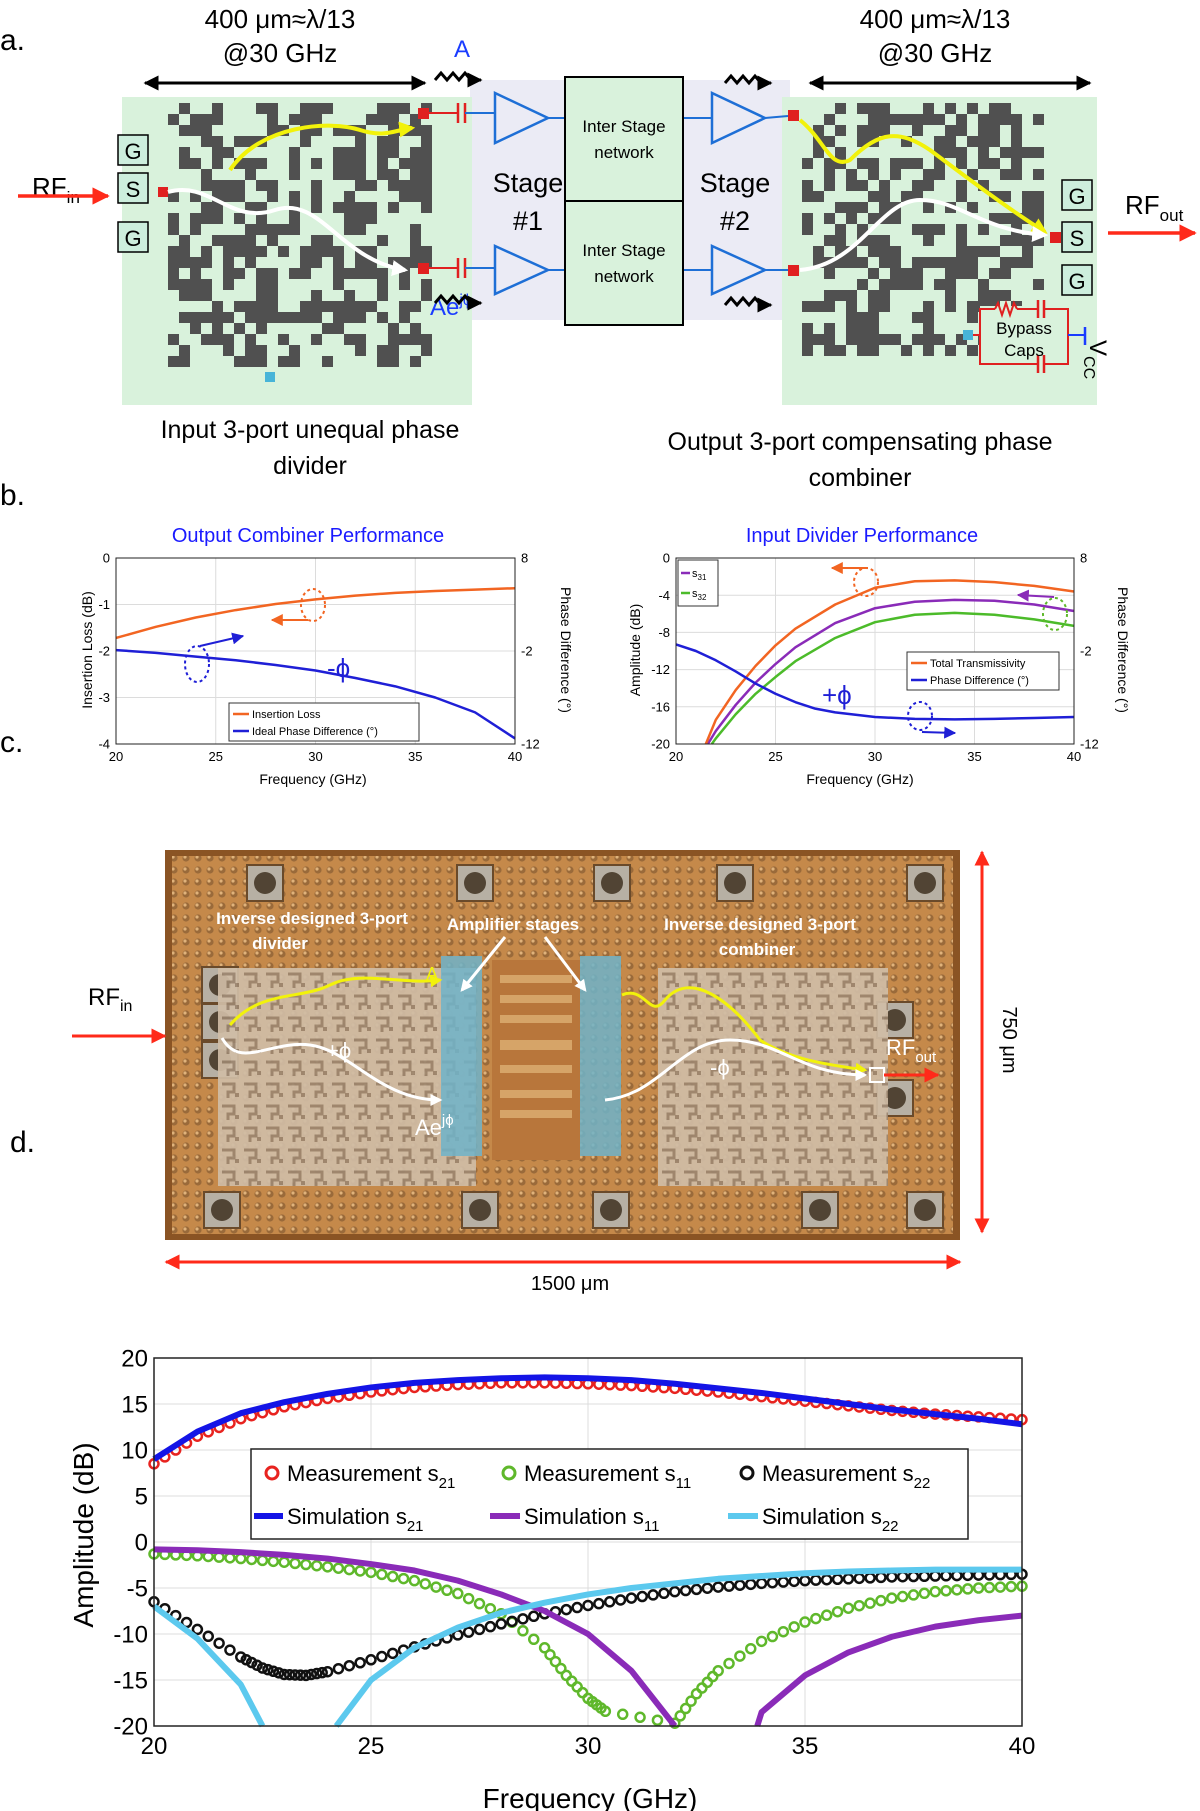 The image size is (1200, 1811). What do you see at coordinates (134, 1450) in the screenshot?
I see `y-tick-label: 10` at bounding box center [134, 1450].